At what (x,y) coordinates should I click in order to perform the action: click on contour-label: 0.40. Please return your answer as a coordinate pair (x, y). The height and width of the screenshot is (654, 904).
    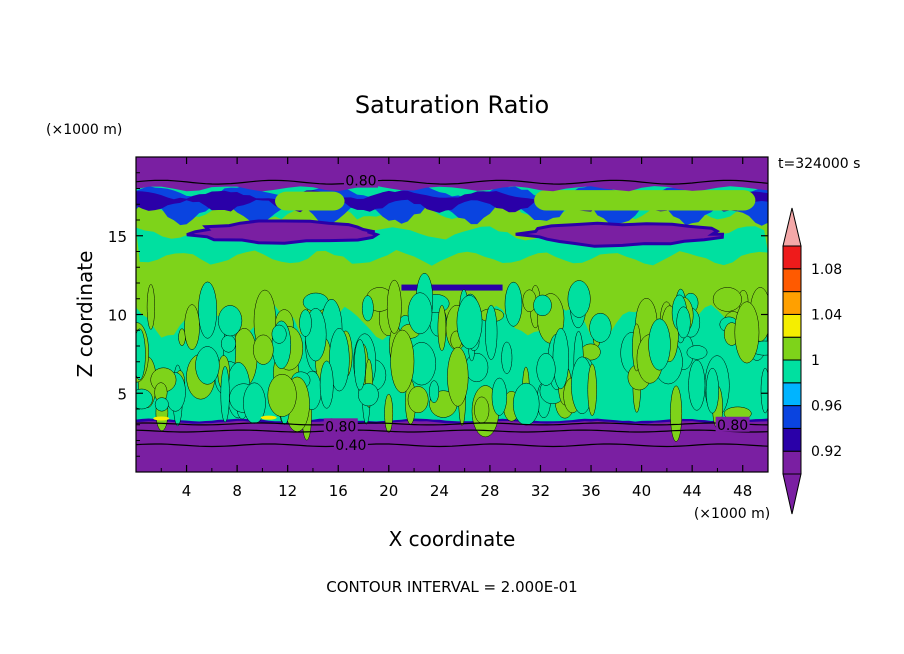
    Looking at the image, I should click on (350, 446).